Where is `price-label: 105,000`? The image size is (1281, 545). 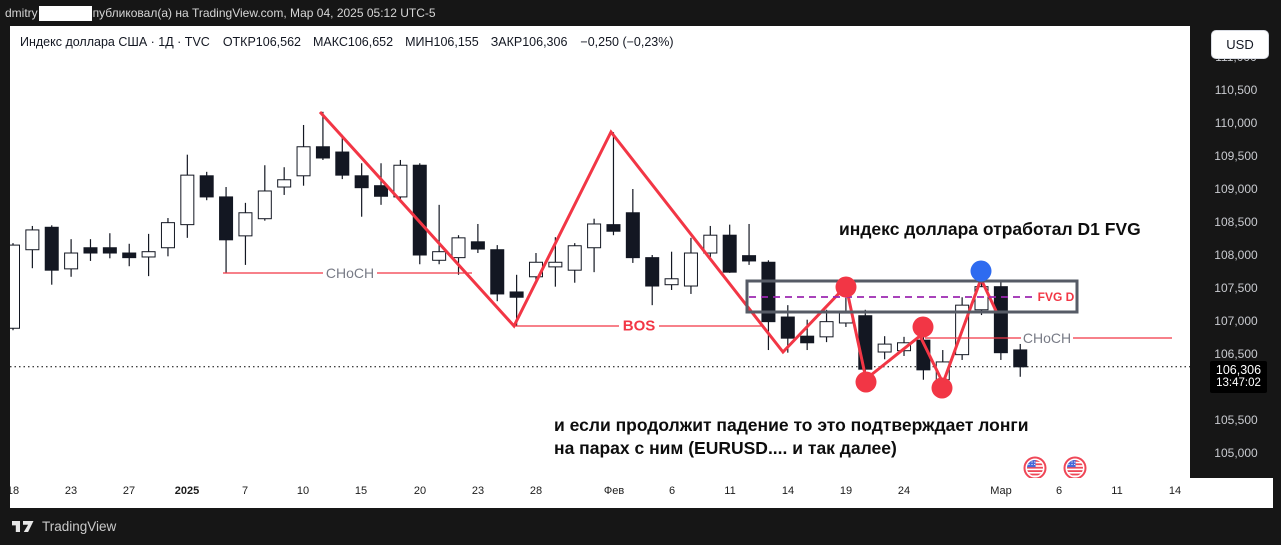 price-label: 105,000 is located at coordinates (1236, 453).